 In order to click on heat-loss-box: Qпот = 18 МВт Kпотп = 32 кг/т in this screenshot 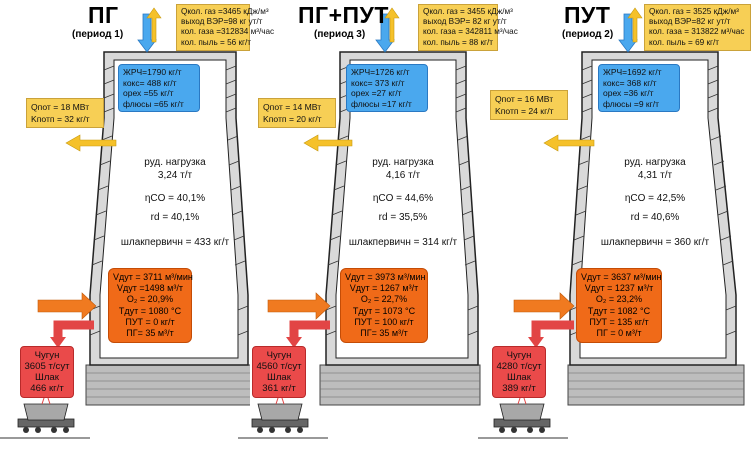, I will do `click(65, 113)`.